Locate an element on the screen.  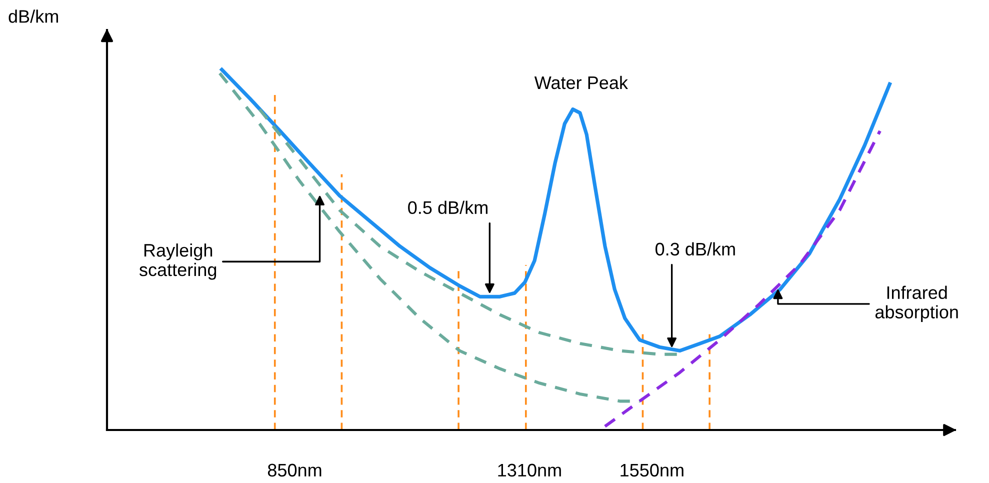
x-tick-label: 1550nm is located at coordinates (652, 470).